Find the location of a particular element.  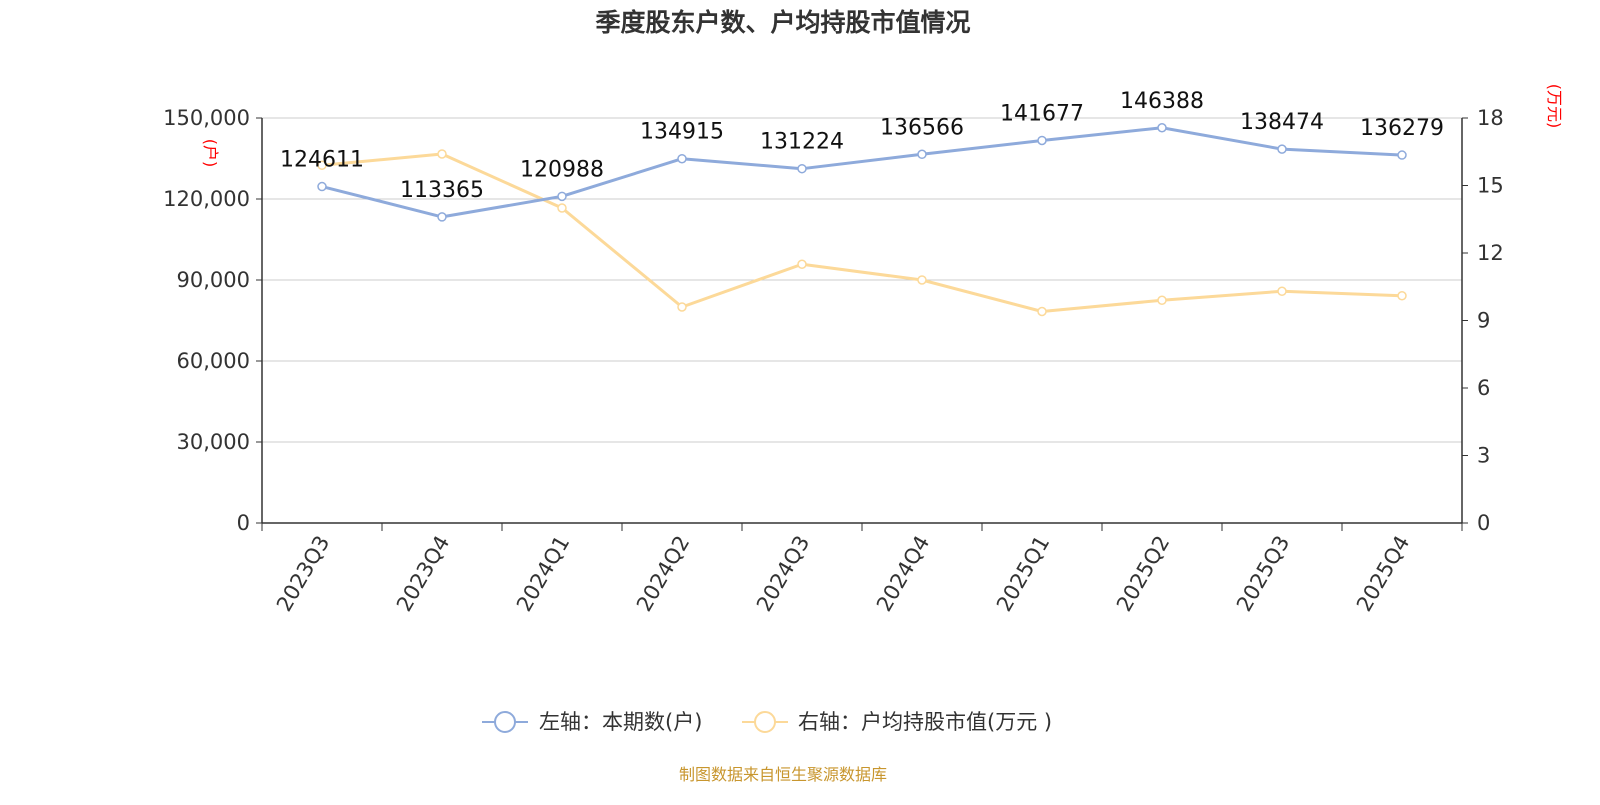

chart-title: 季度股东户数、户均持股市值情况 is located at coordinates (782, 22).